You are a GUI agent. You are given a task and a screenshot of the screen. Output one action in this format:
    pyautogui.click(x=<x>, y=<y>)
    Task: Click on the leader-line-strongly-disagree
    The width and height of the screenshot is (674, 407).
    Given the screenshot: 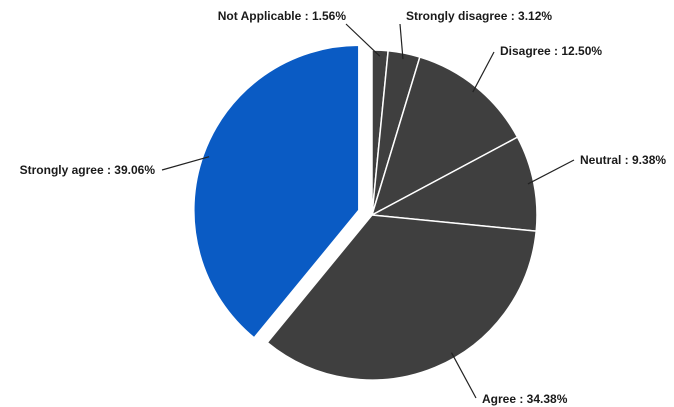 What is the action you would take?
    pyautogui.click(x=401, y=41)
    